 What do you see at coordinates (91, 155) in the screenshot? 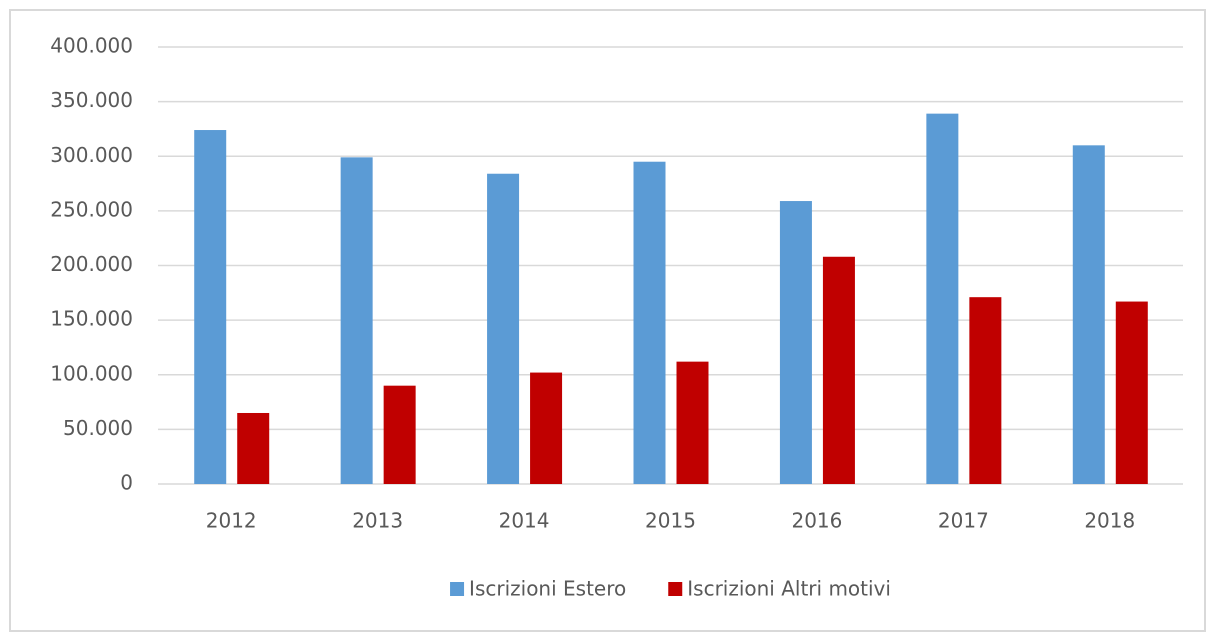
I see `y-tick-label: 300.000` at bounding box center [91, 155].